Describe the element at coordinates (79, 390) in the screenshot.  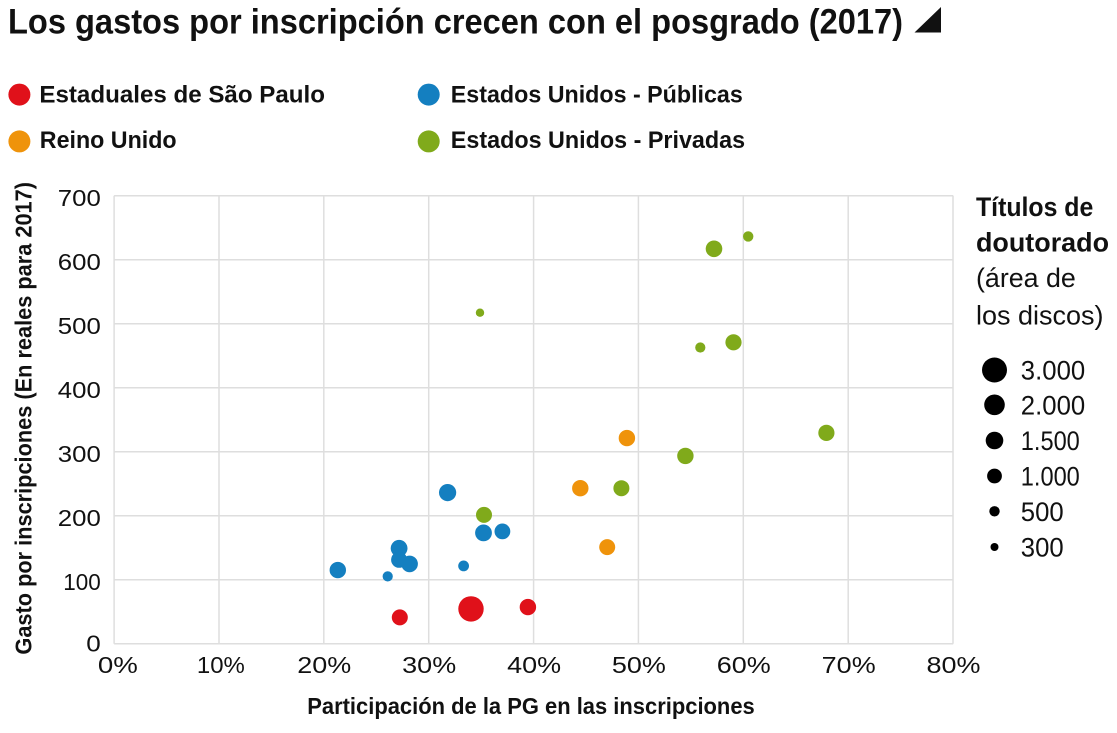
I see `svg-text: 400` at that location.